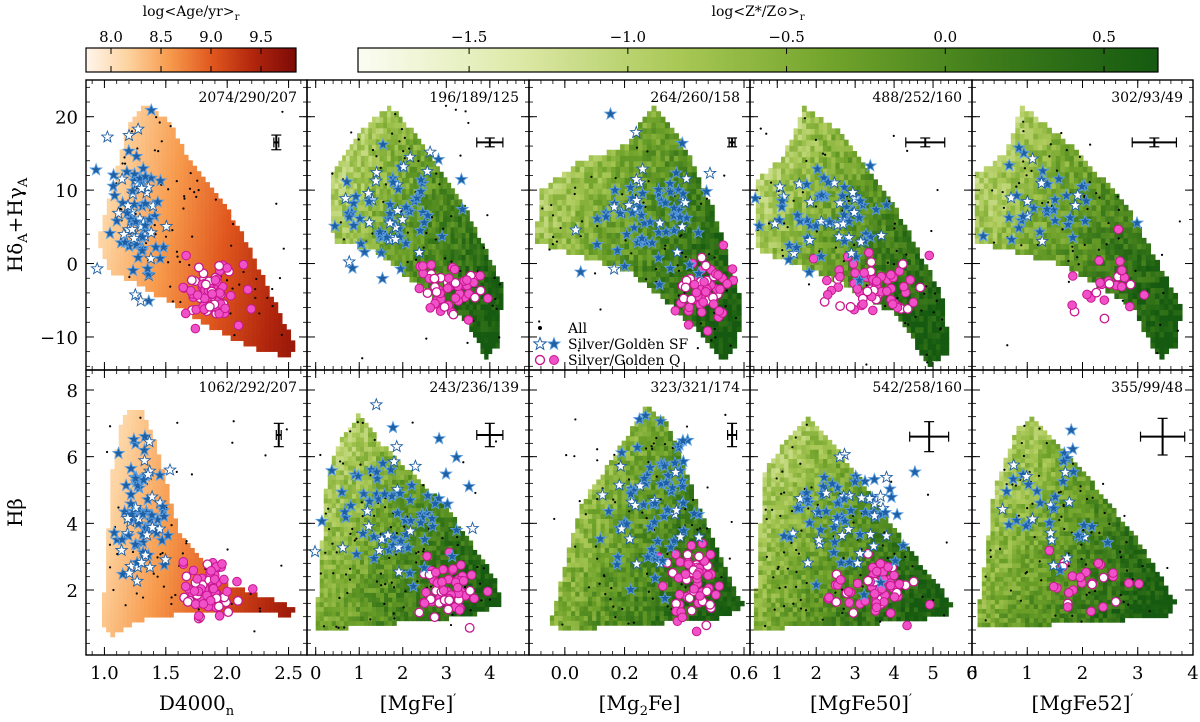 This screenshot has width=1200, height=722. Describe the element at coordinates (66, 191) in the screenshot. I see `y-tick-label: 10` at that location.